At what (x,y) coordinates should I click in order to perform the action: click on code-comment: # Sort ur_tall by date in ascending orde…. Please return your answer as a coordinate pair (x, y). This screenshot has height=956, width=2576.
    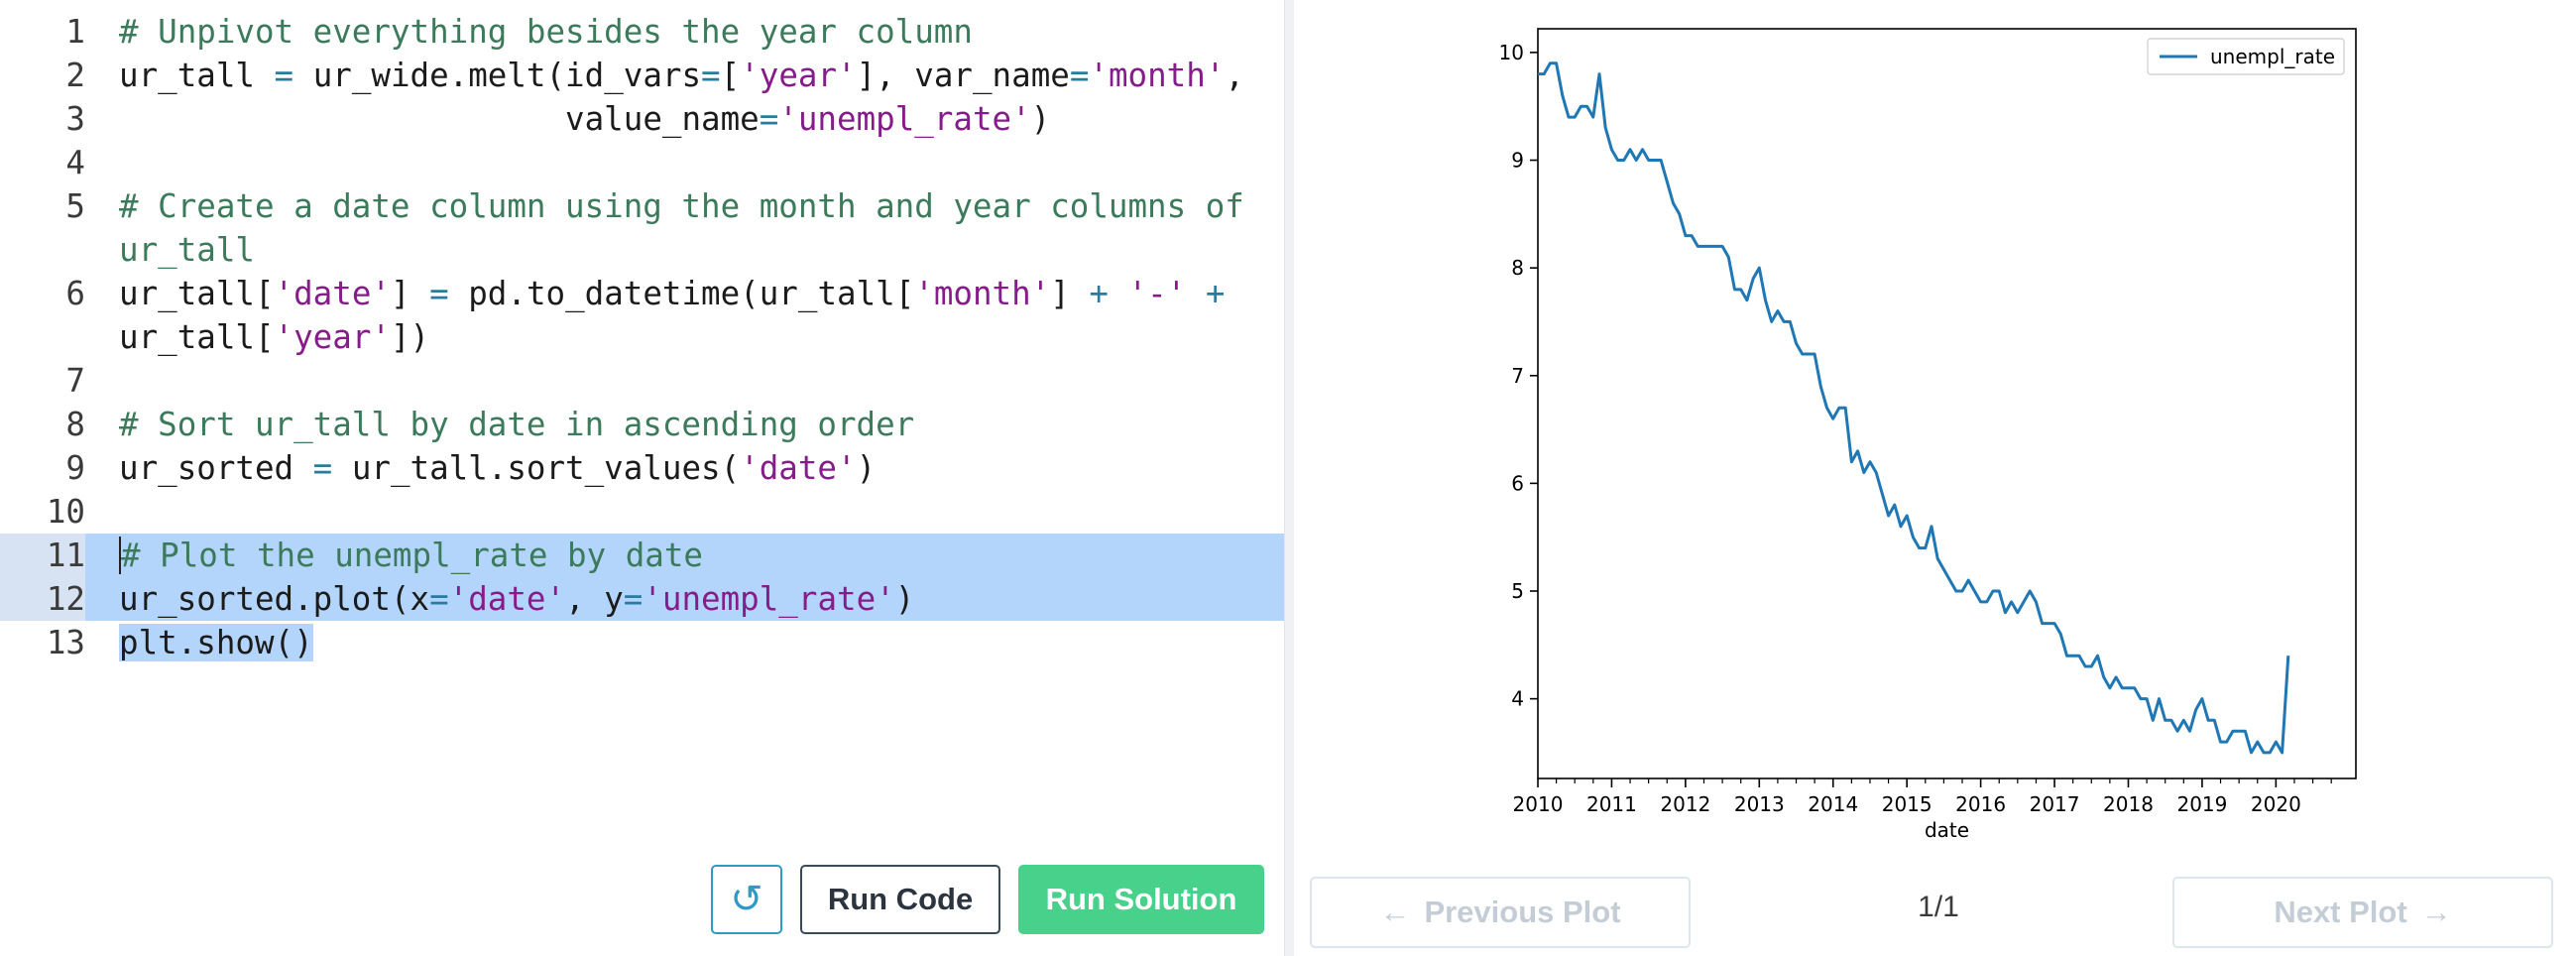
    Looking at the image, I should click on (517, 424).